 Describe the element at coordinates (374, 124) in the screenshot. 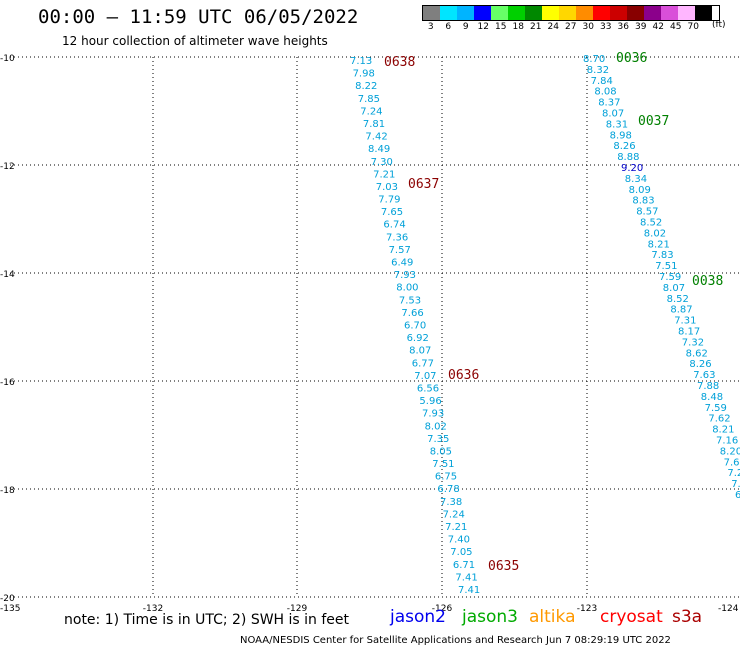

I see `track1-wave-value: 7.81` at that location.